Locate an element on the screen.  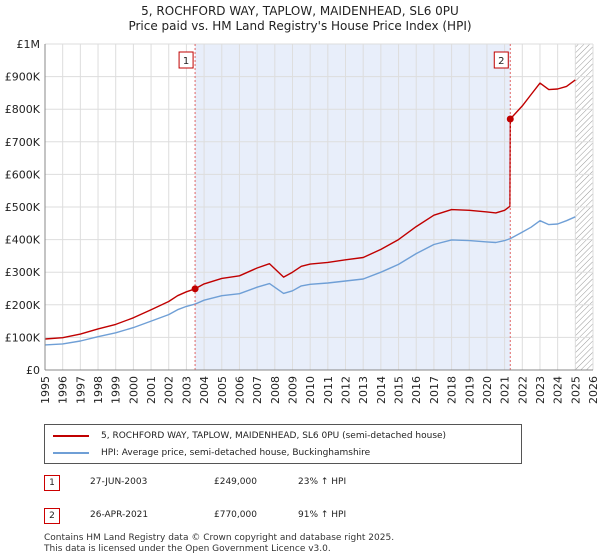
x-tick-label: 1995 is located at coordinates (45, 390).